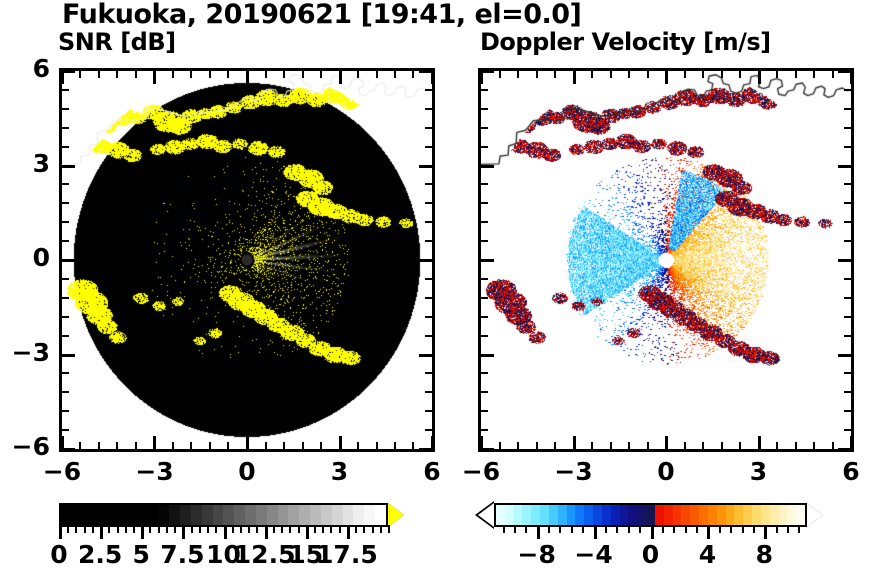  I want to click on colorbar-arrow-max, so click(815, 515).